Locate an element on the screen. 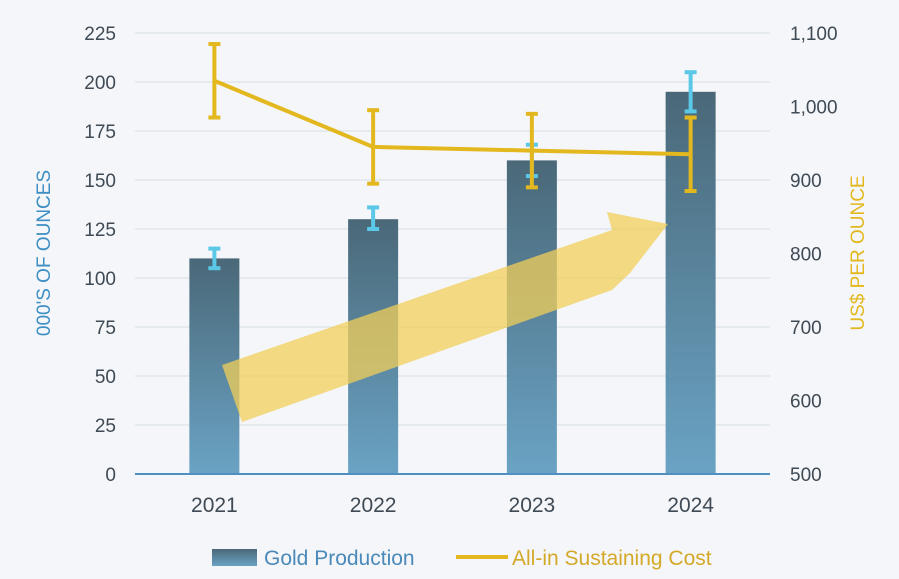 The height and width of the screenshot is (579, 899). x-tick-label: 2021 is located at coordinates (214, 505).